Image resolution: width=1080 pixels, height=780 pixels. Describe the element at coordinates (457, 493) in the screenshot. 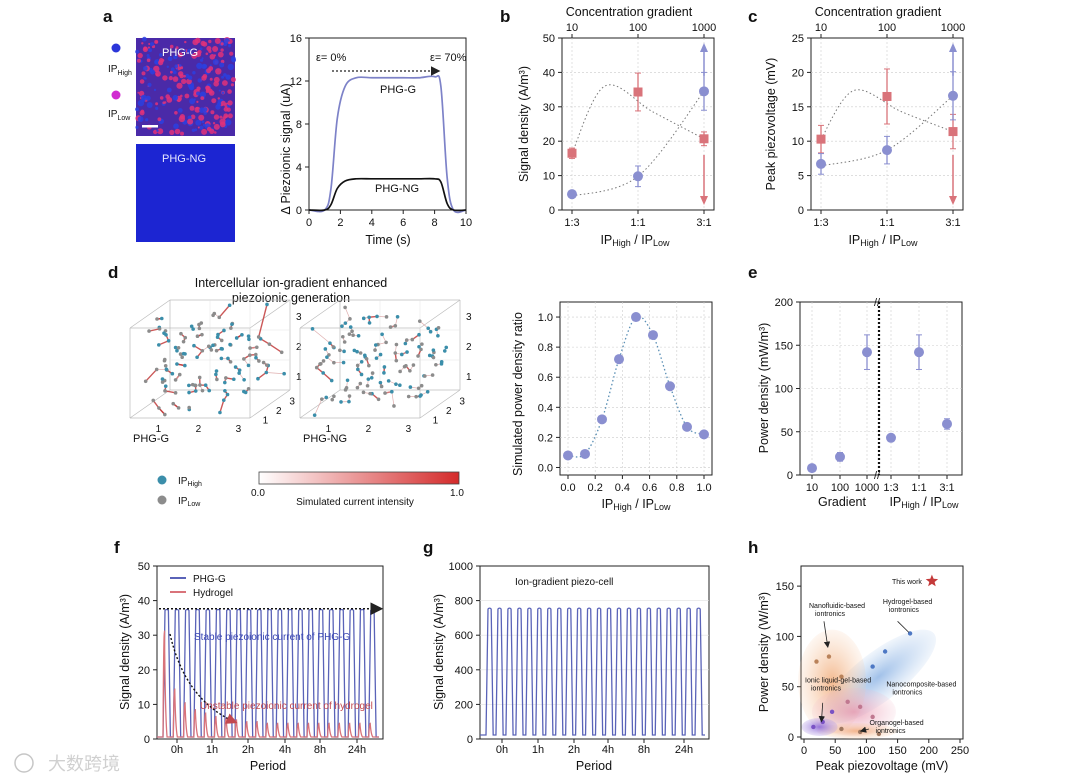

I see `colorbar-max: 1.0` at that location.